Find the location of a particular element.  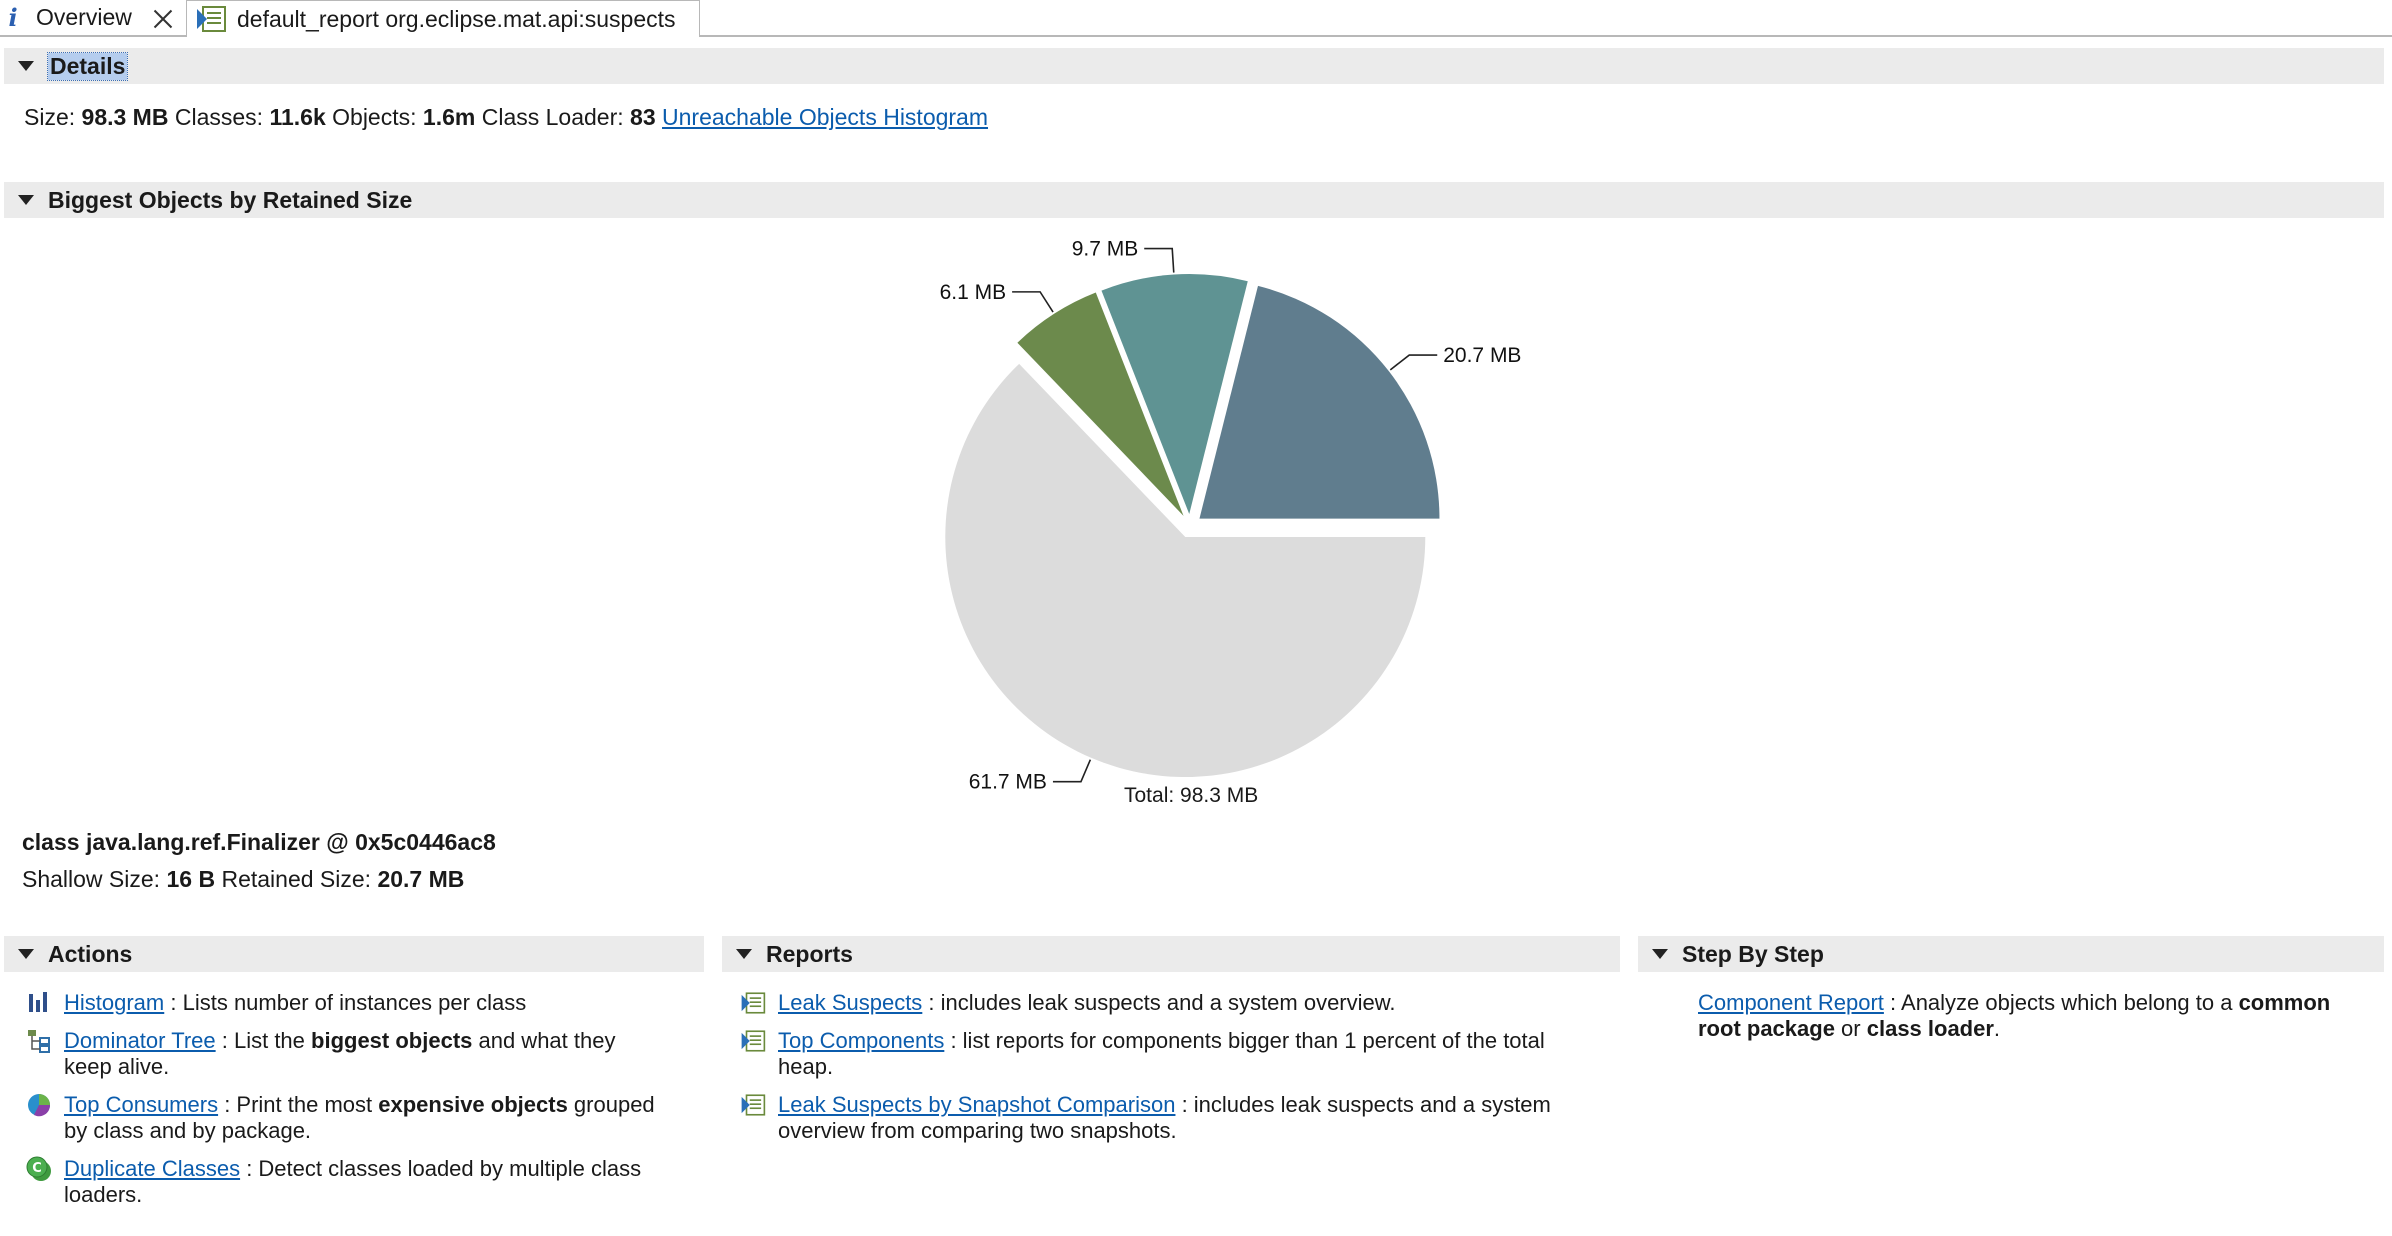

unreachable-objects-histogram-link: Unreachable Objects Histogram is located at coordinates (825, 117).